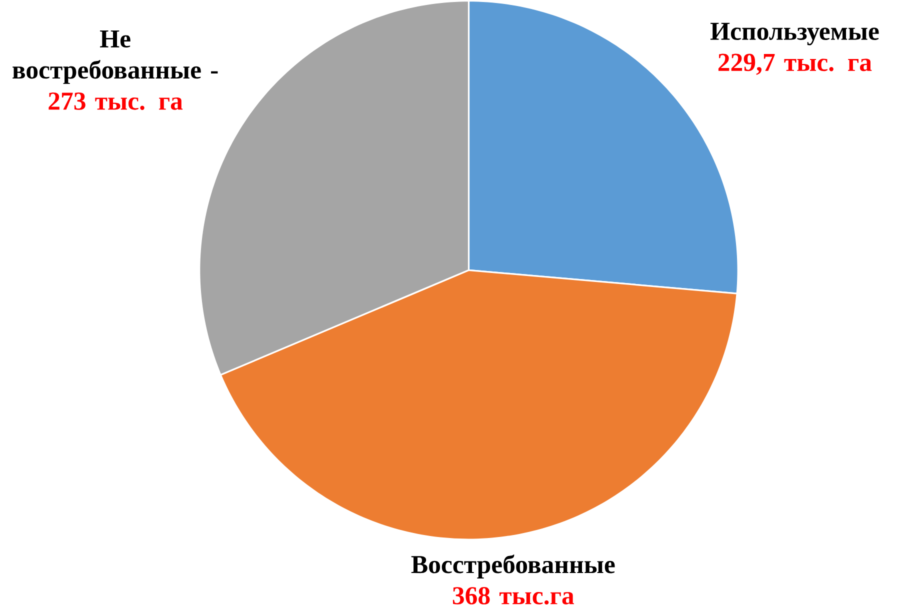 This screenshot has width=910, height=607. I want to click on data-label: 273 тыс. га, so click(115, 101).